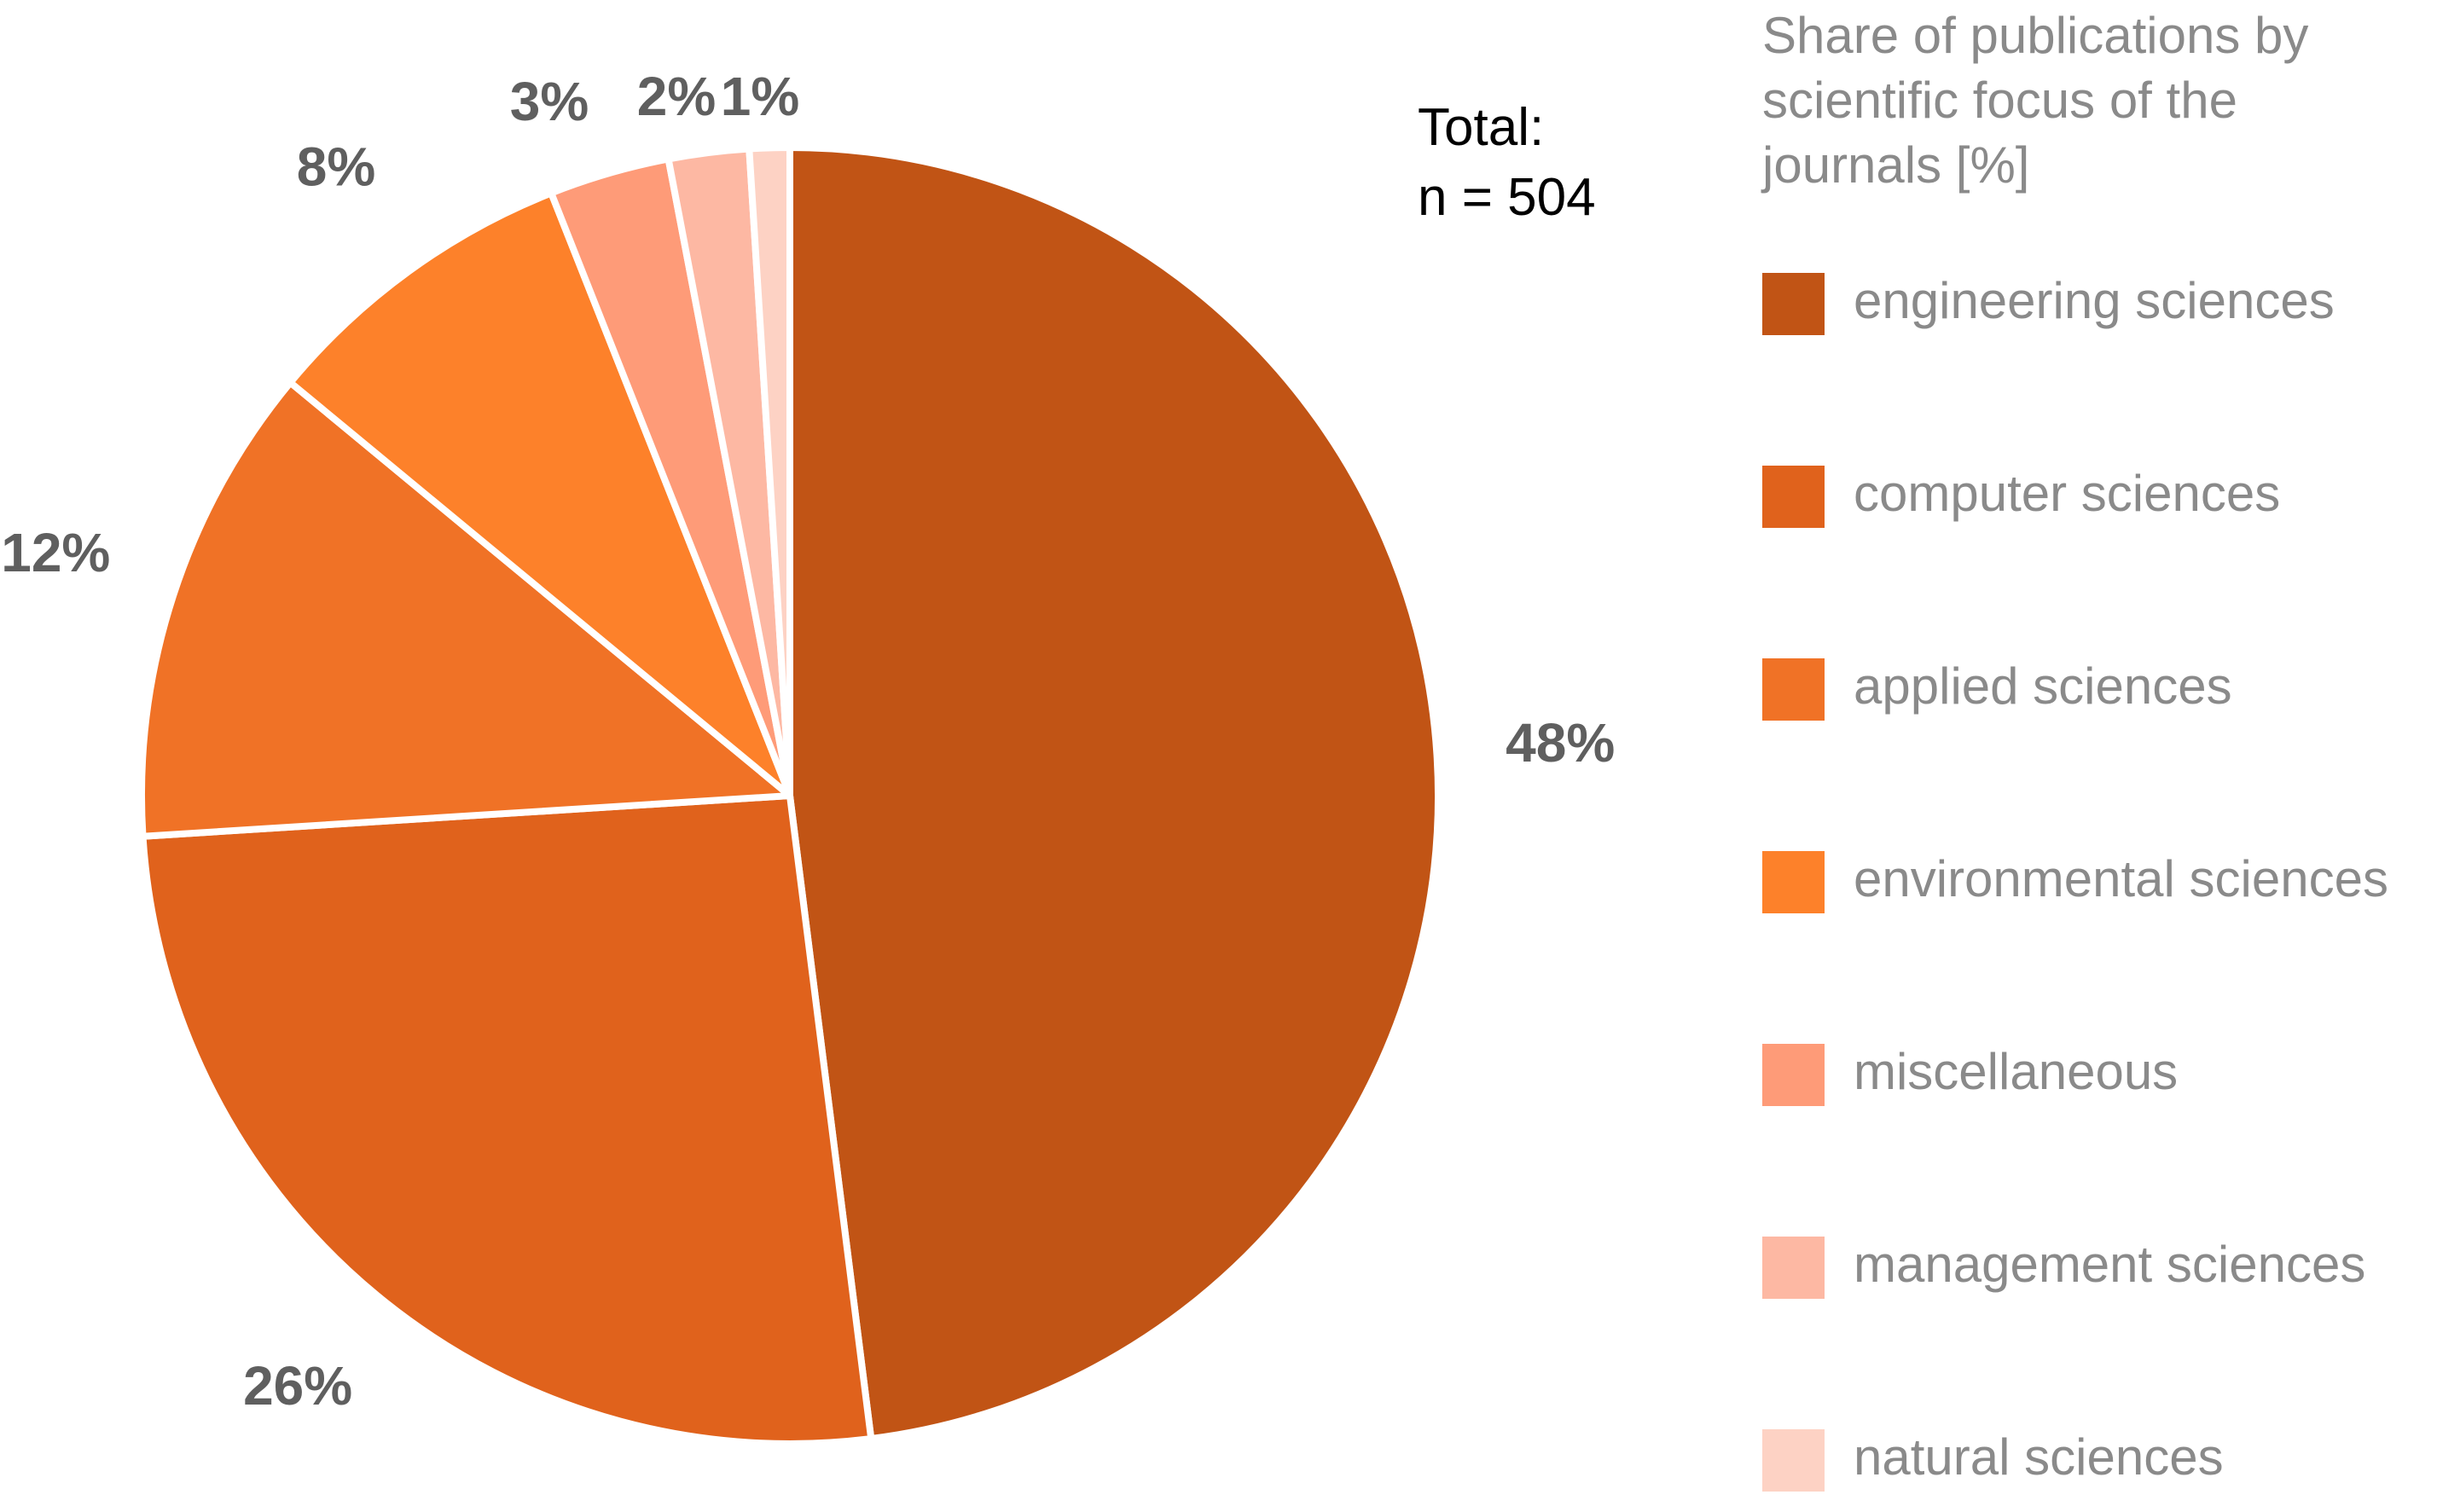  Describe the element at coordinates (549, 102) in the screenshot. I see `slice-label-miscellaneous: 3%` at that location.